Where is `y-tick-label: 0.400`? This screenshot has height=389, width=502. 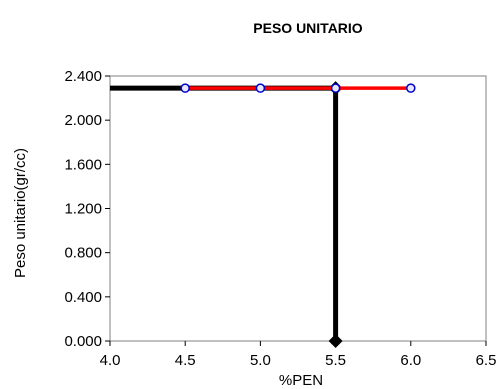 y-tick-label: 0.400 is located at coordinates (83, 297).